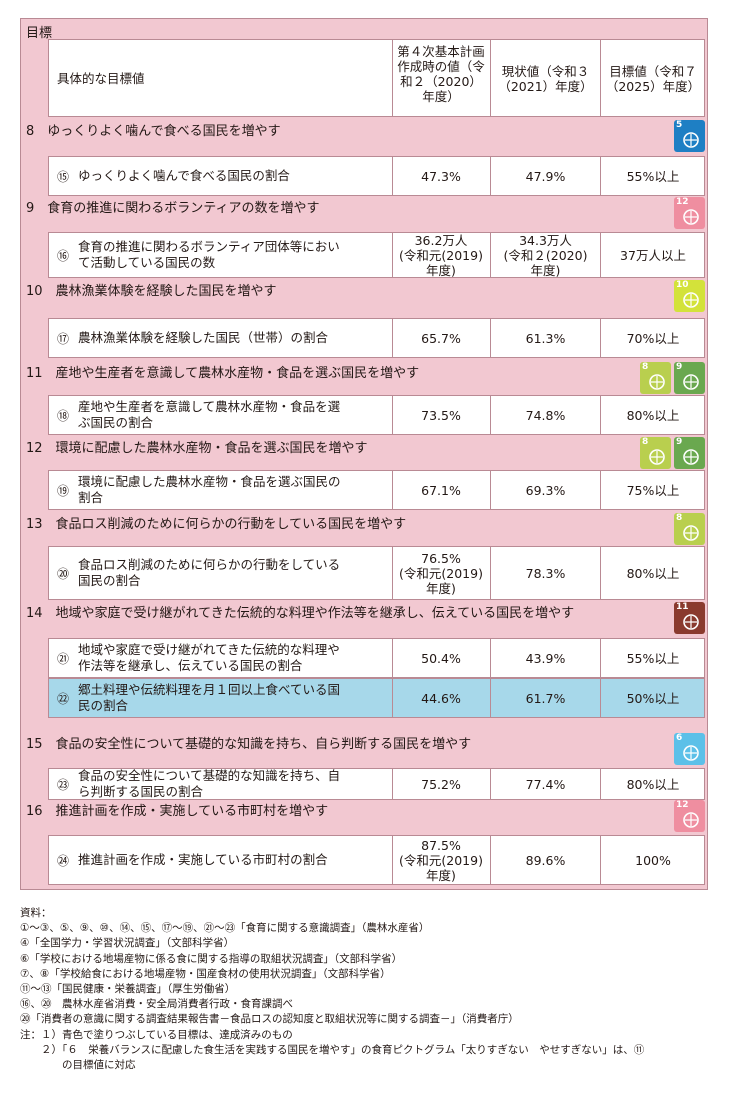 Image resolution: width=730 pixels, height=1097 pixels. I want to click on note-line: ⑥「学校における地場産物に係る食に関する指導の取組状況調査」（文部科学省）, so click(211, 958).